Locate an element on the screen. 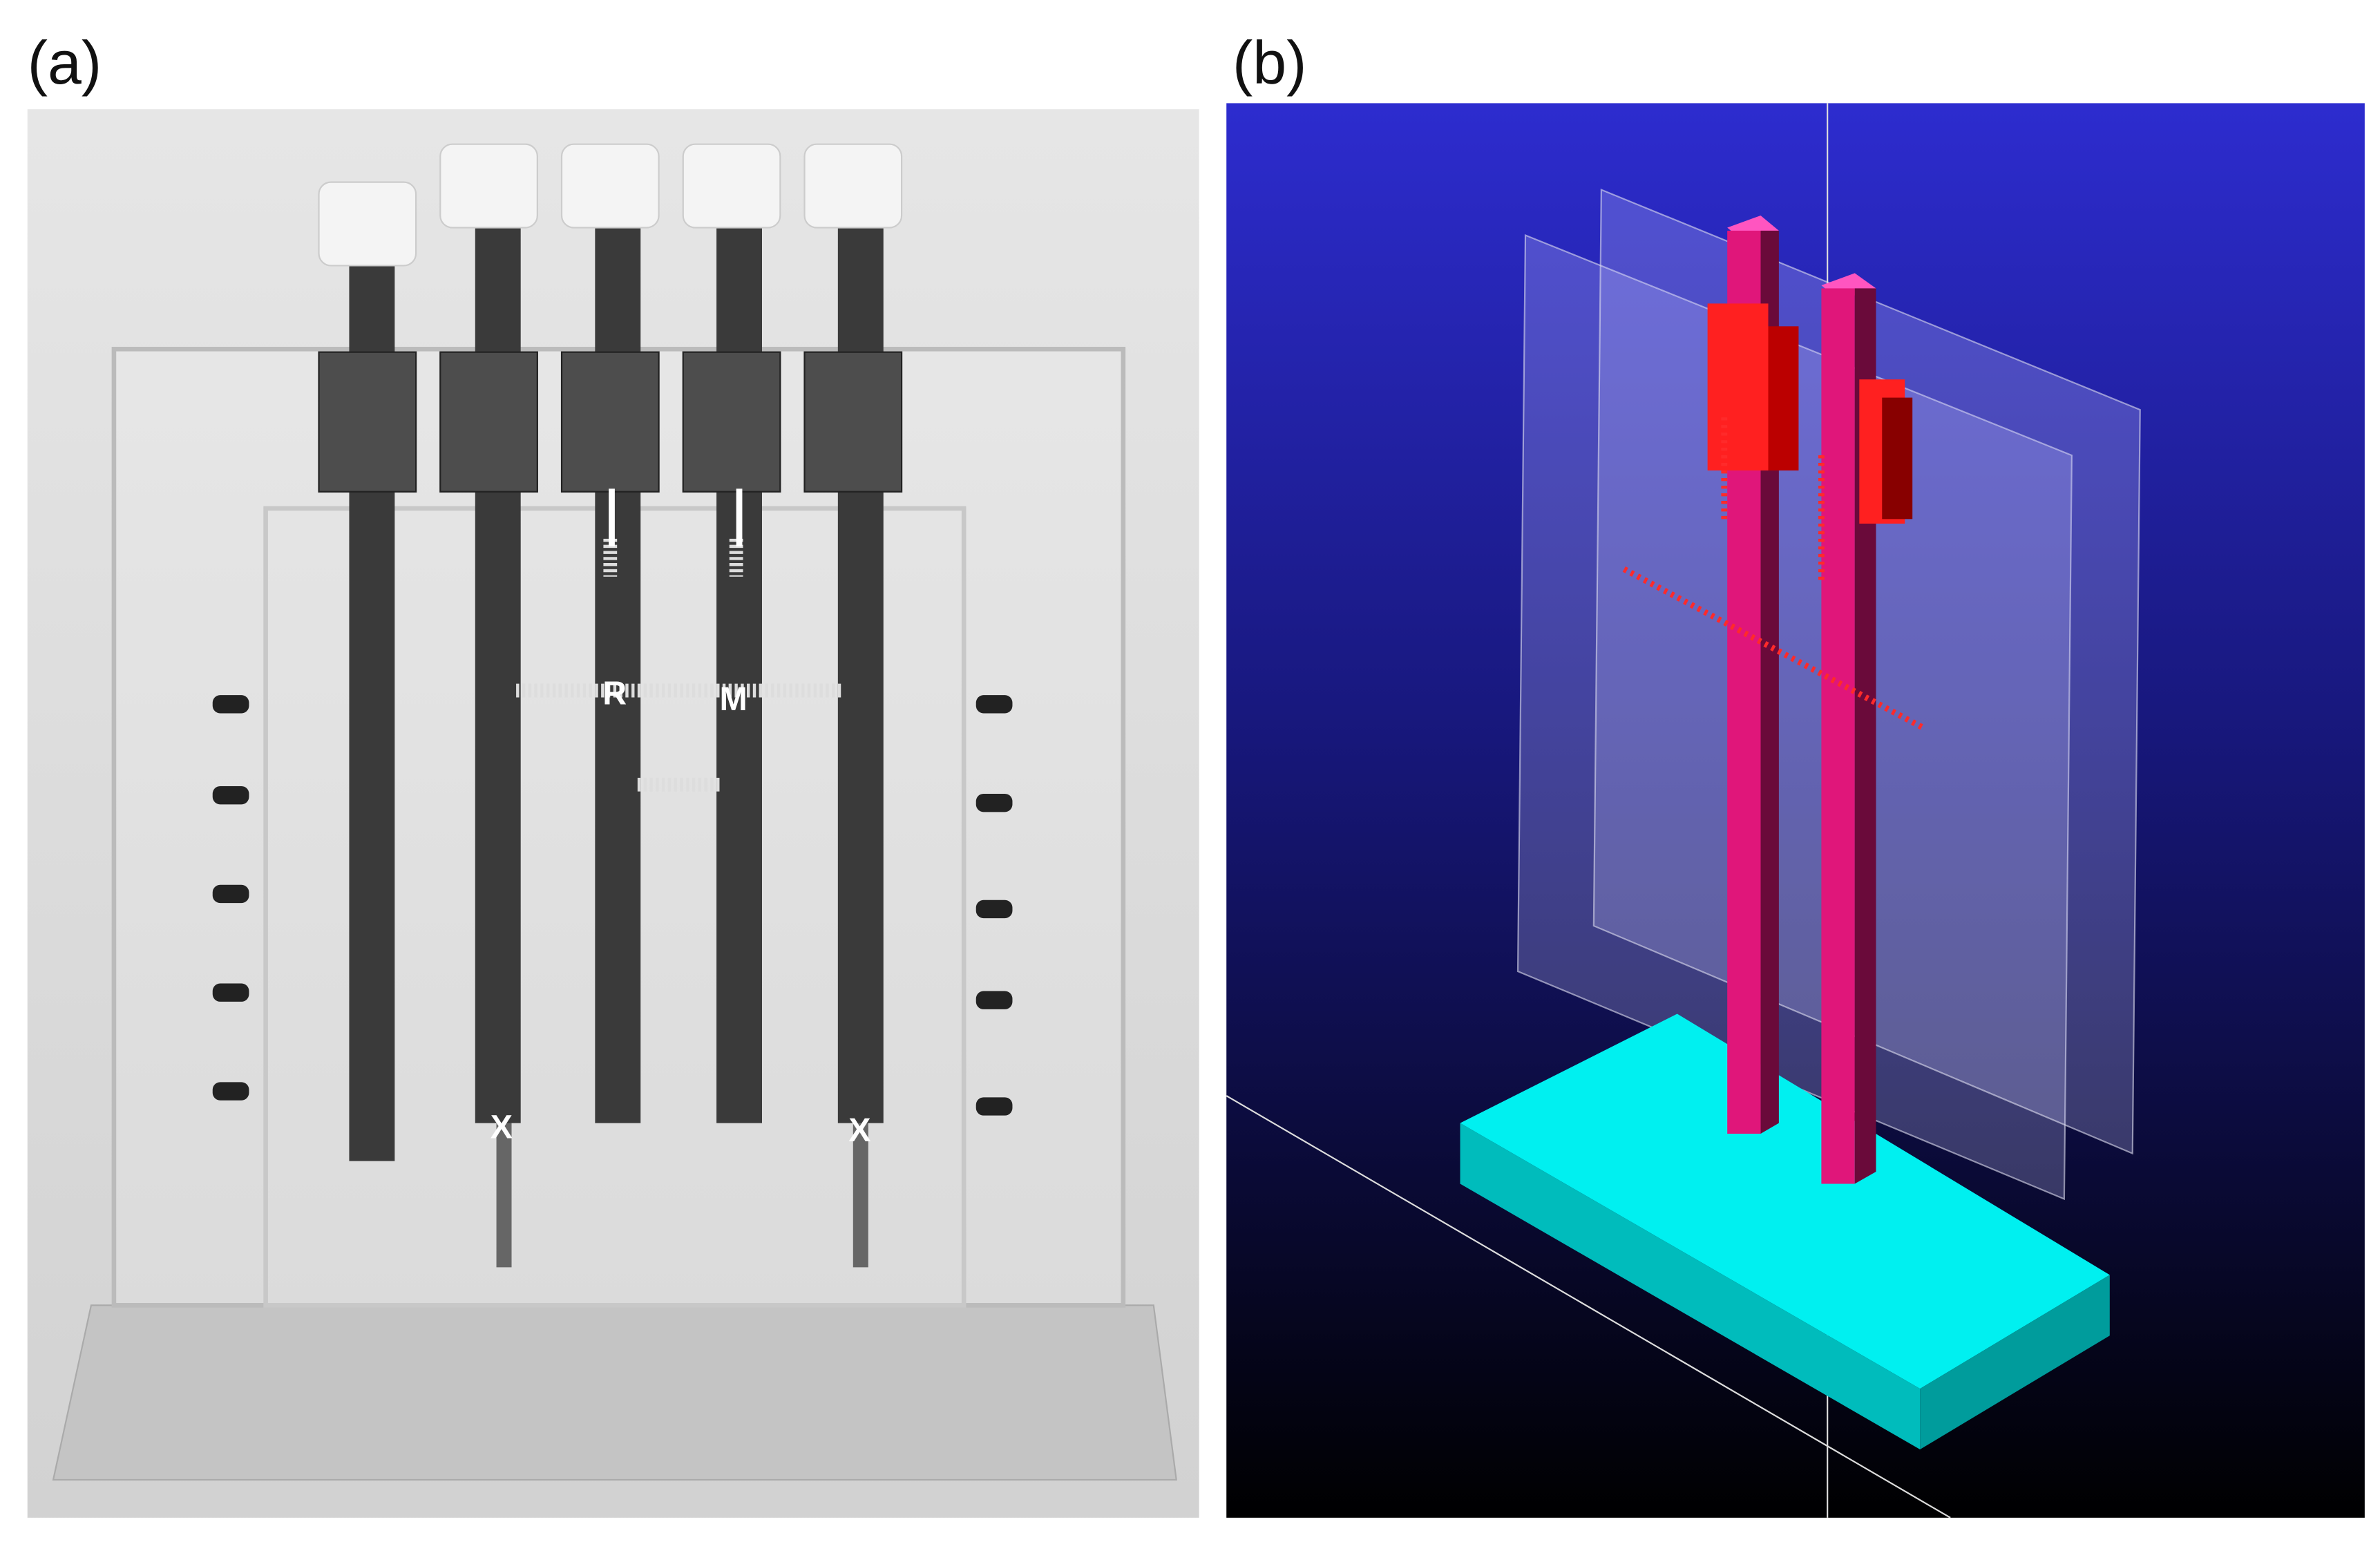  marker-x-left: X is located at coordinates (502, 1127).